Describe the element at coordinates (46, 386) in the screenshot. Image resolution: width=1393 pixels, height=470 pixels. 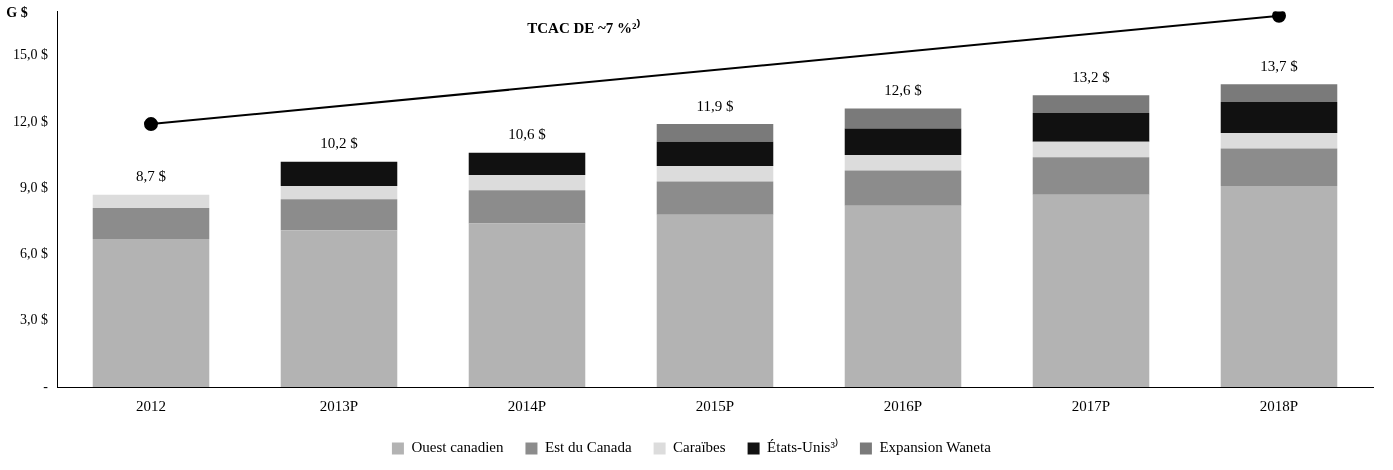
I see `y-tick-label: -` at that location.